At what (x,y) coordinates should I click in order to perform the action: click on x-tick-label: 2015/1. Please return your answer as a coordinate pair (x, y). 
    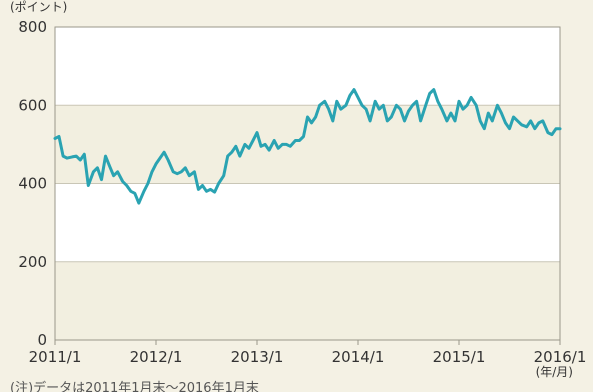
    Looking at the image, I should click on (459, 357).